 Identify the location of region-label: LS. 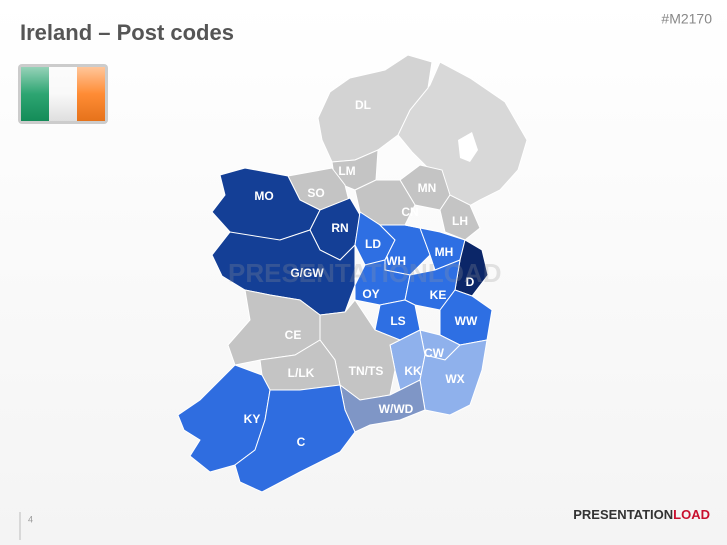
(397, 321).